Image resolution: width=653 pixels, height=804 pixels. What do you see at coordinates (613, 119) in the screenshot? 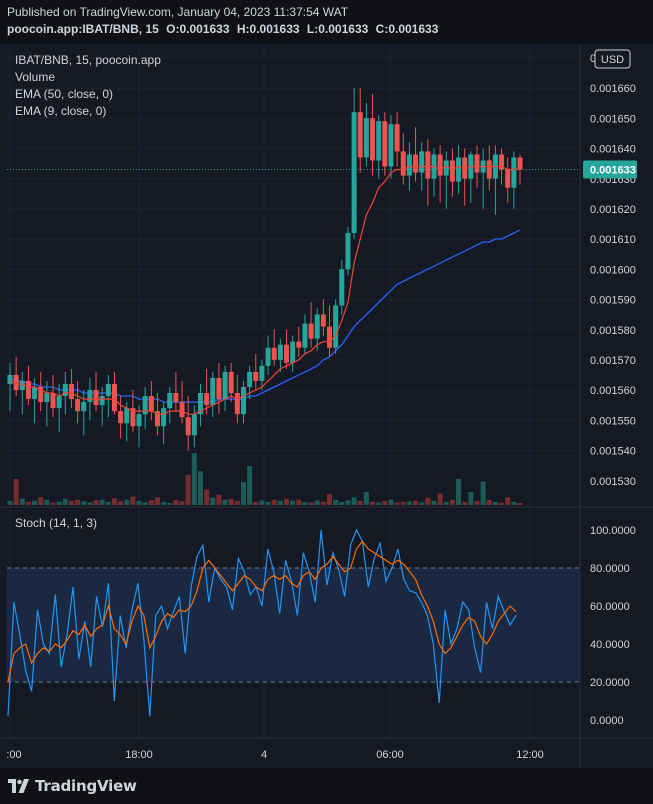
I see `price-tick-label: 0.001650` at bounding box center [613, 119].